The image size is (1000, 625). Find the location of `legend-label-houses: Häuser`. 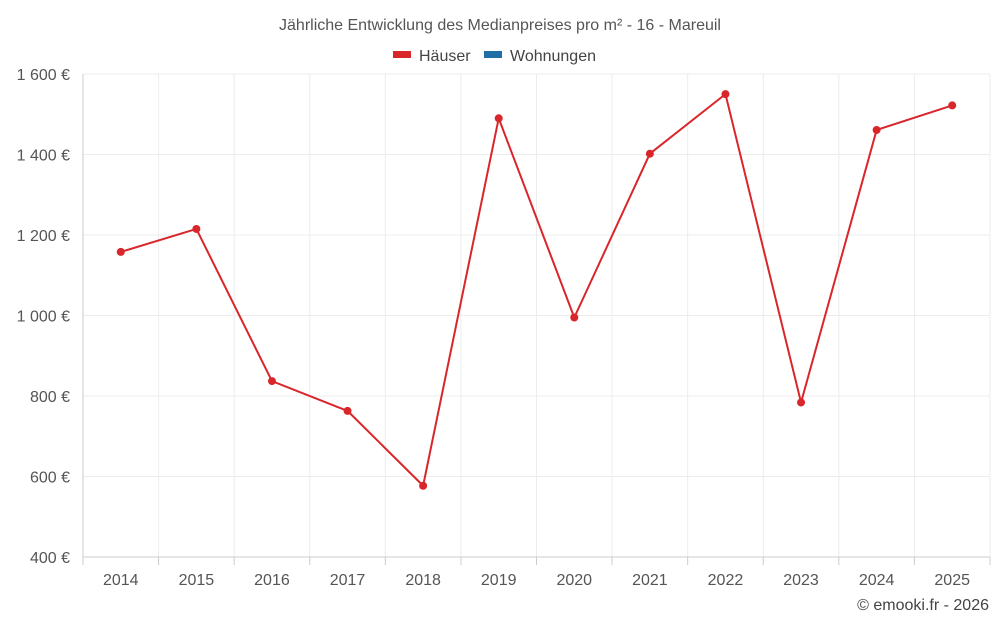

legend-label-houses: Häuser is located at coordinates (445, 56).